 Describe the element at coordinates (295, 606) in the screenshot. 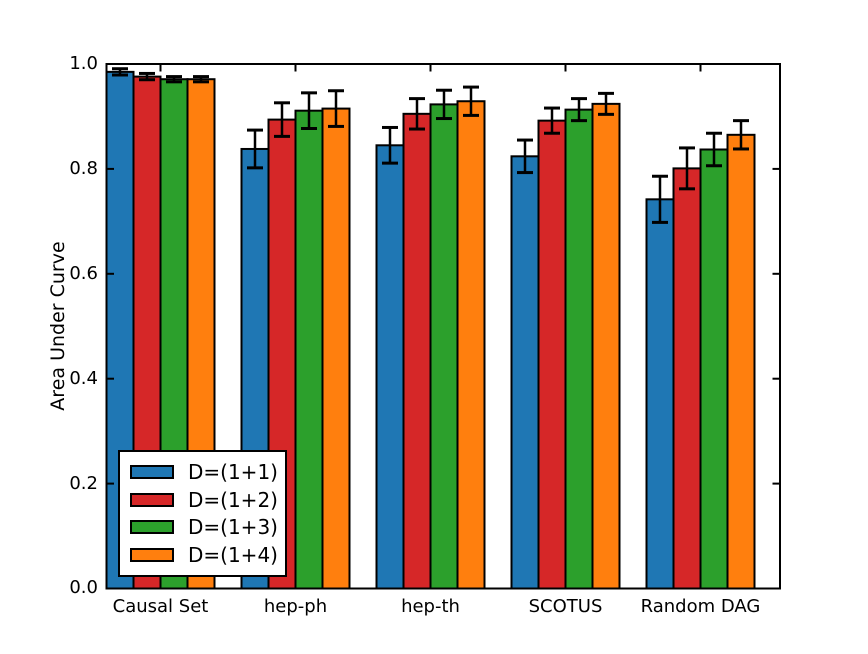

I see `xtick-label-hep-ph: hep-ph` at that location.